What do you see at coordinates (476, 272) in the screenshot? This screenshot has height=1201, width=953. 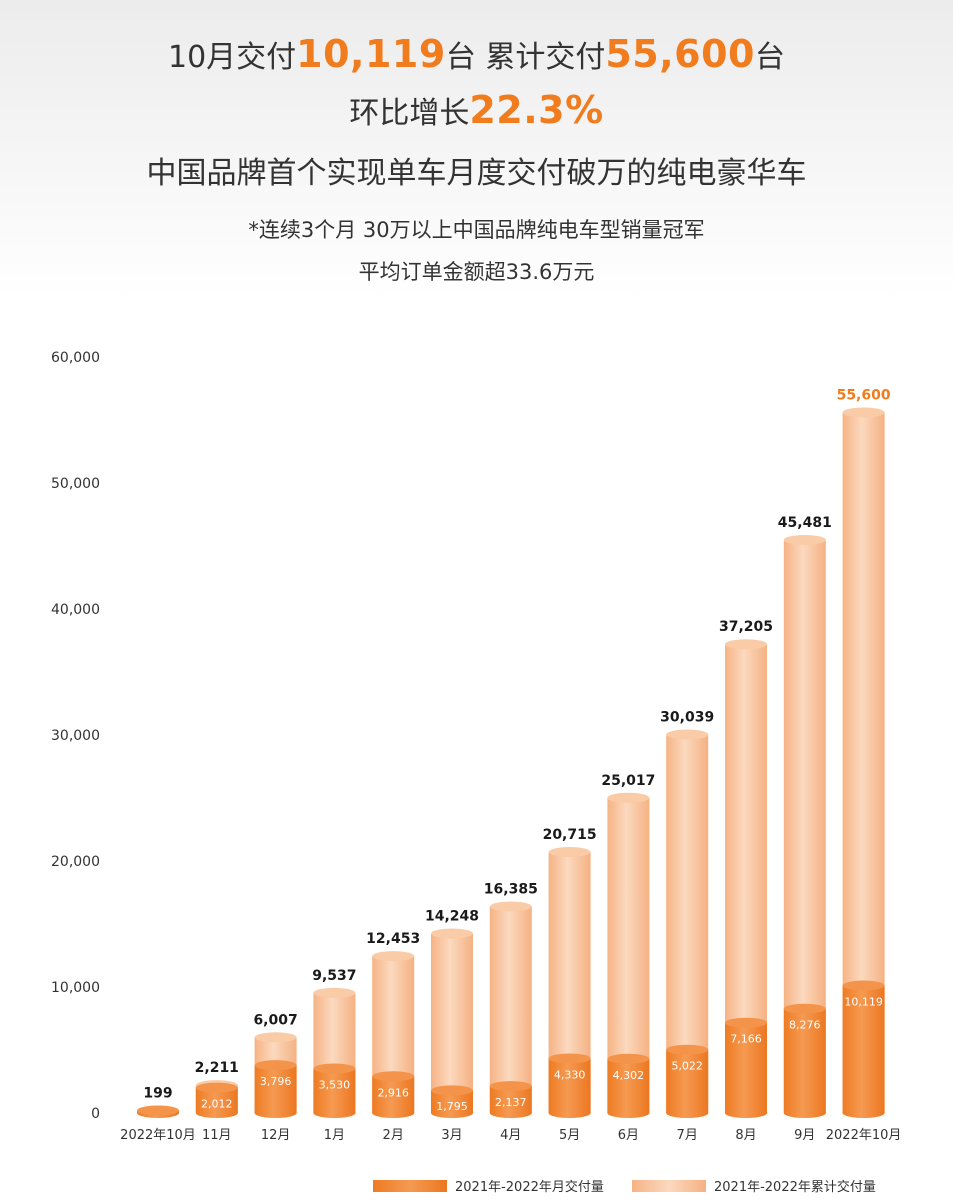 I see `headline-line5: 平均订单金额超33.6万元` at bounding box center [476, 272].